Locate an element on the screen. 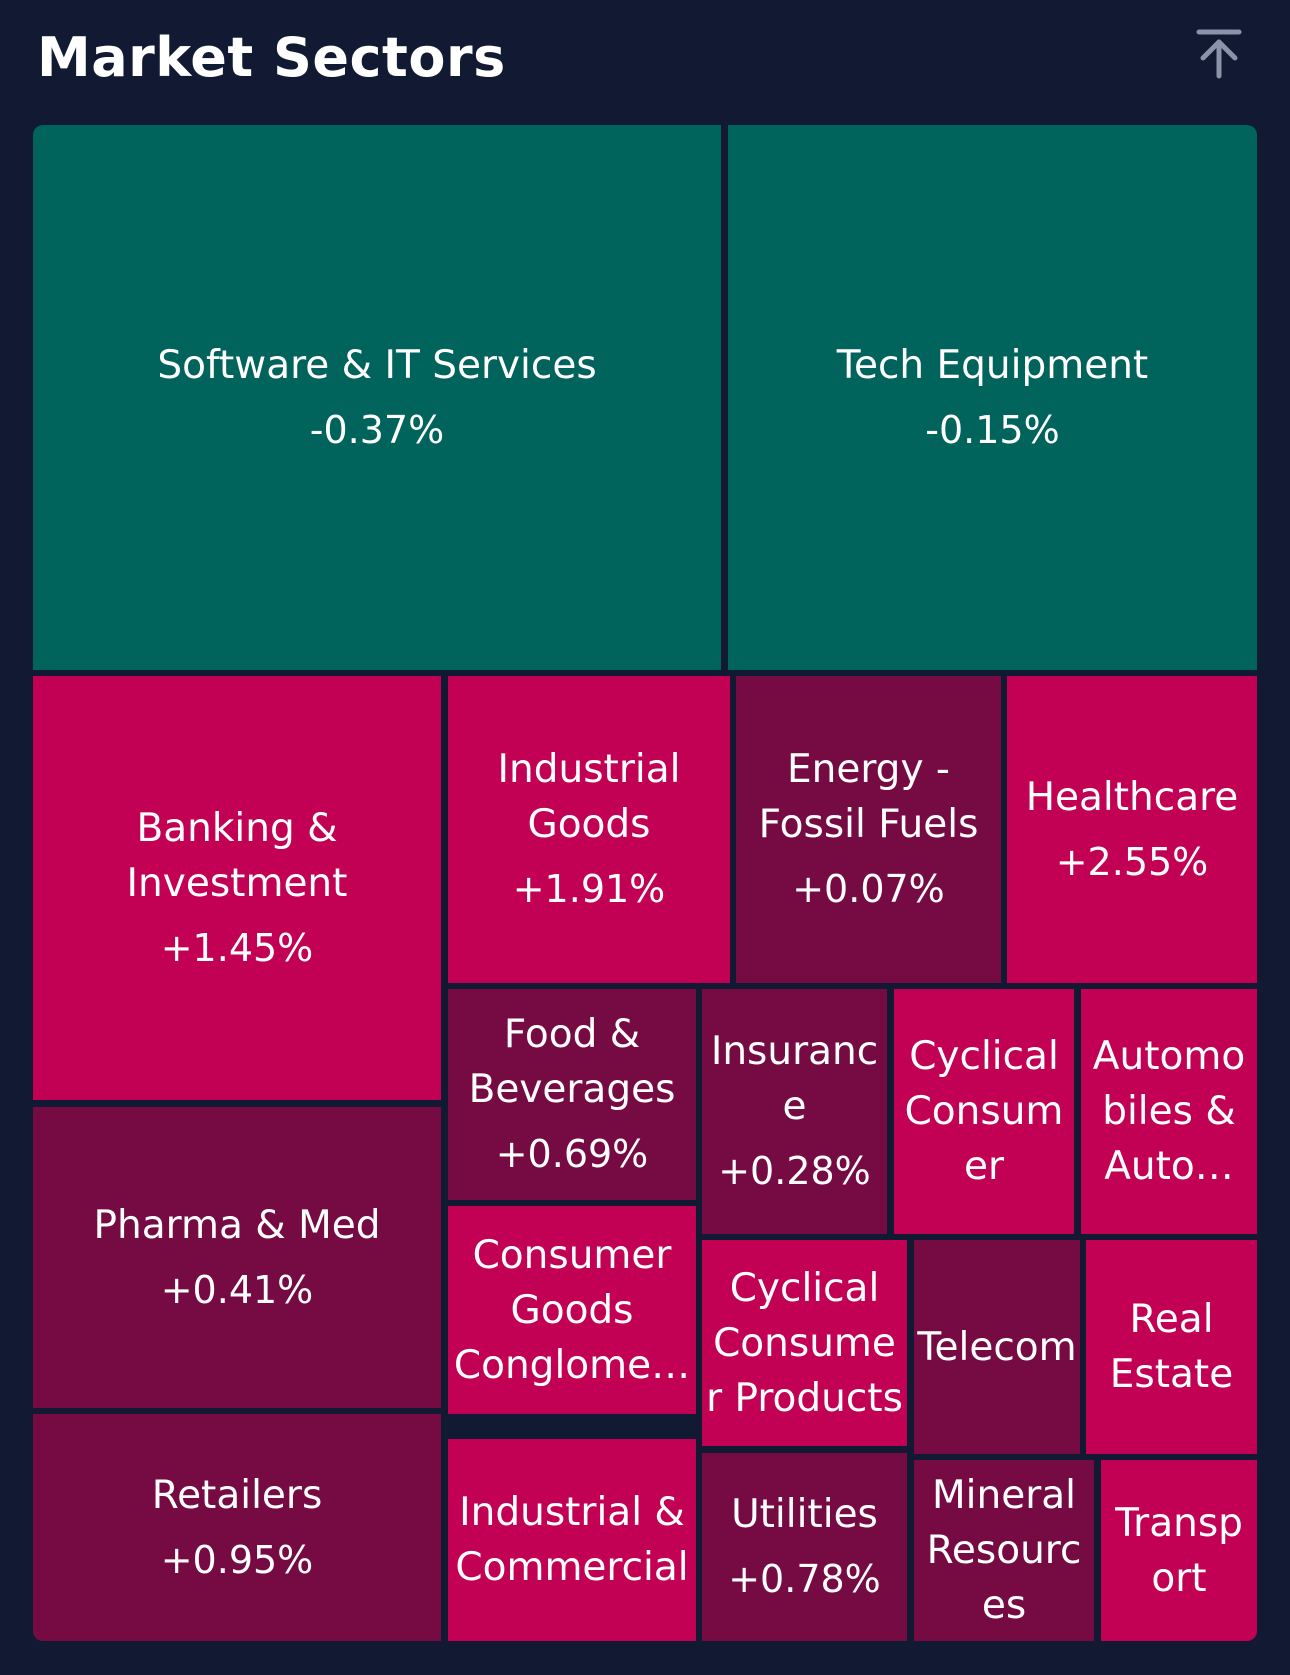 The width and height of the screenshot is (1290, 1675). sector-change: +0.95% is located at coordinates (237, 1559).